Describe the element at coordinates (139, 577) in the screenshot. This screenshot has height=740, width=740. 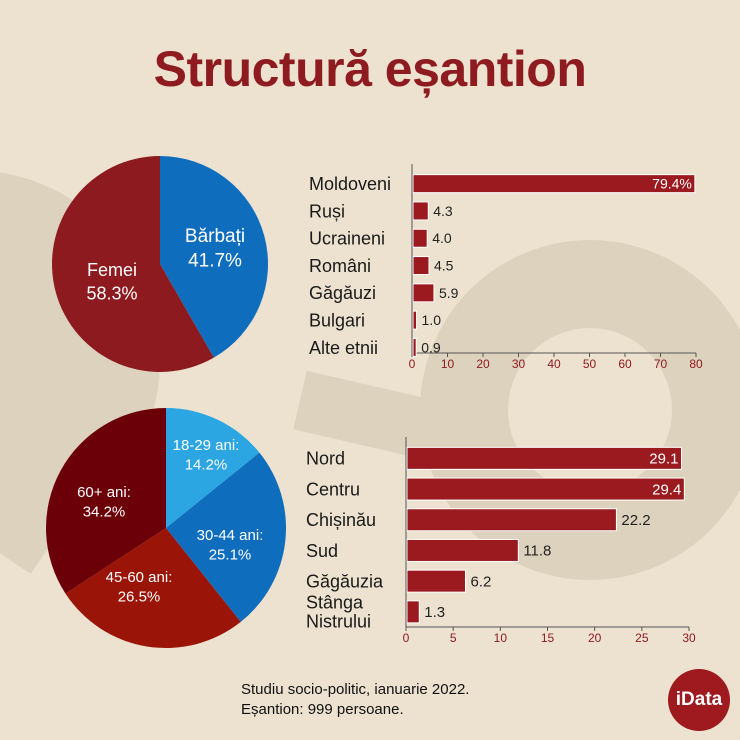
I see `pie-label-45-60-ani-name: 45-60 ani:` at that location.